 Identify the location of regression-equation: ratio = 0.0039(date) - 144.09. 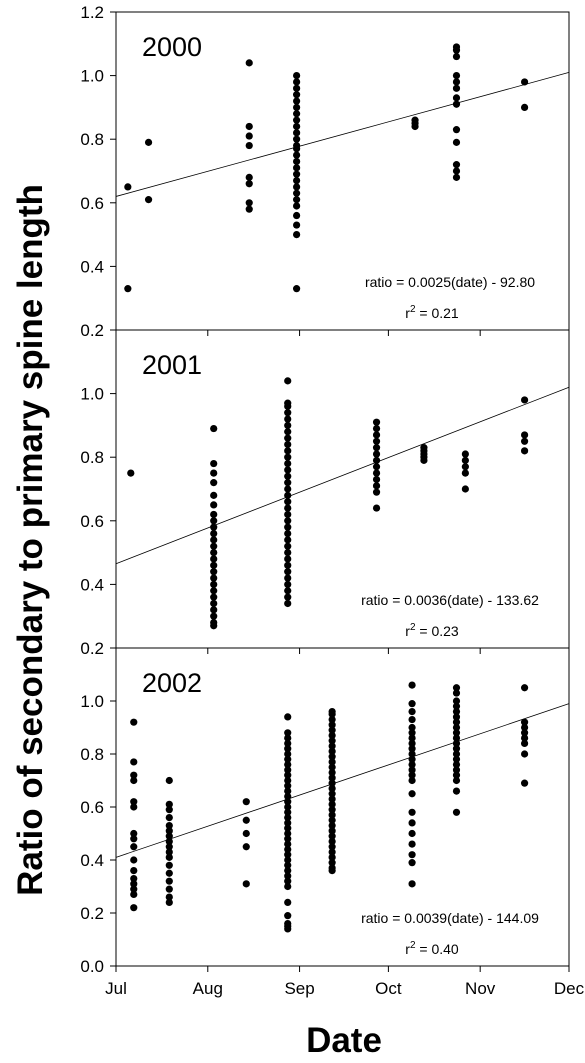
(450, 918).